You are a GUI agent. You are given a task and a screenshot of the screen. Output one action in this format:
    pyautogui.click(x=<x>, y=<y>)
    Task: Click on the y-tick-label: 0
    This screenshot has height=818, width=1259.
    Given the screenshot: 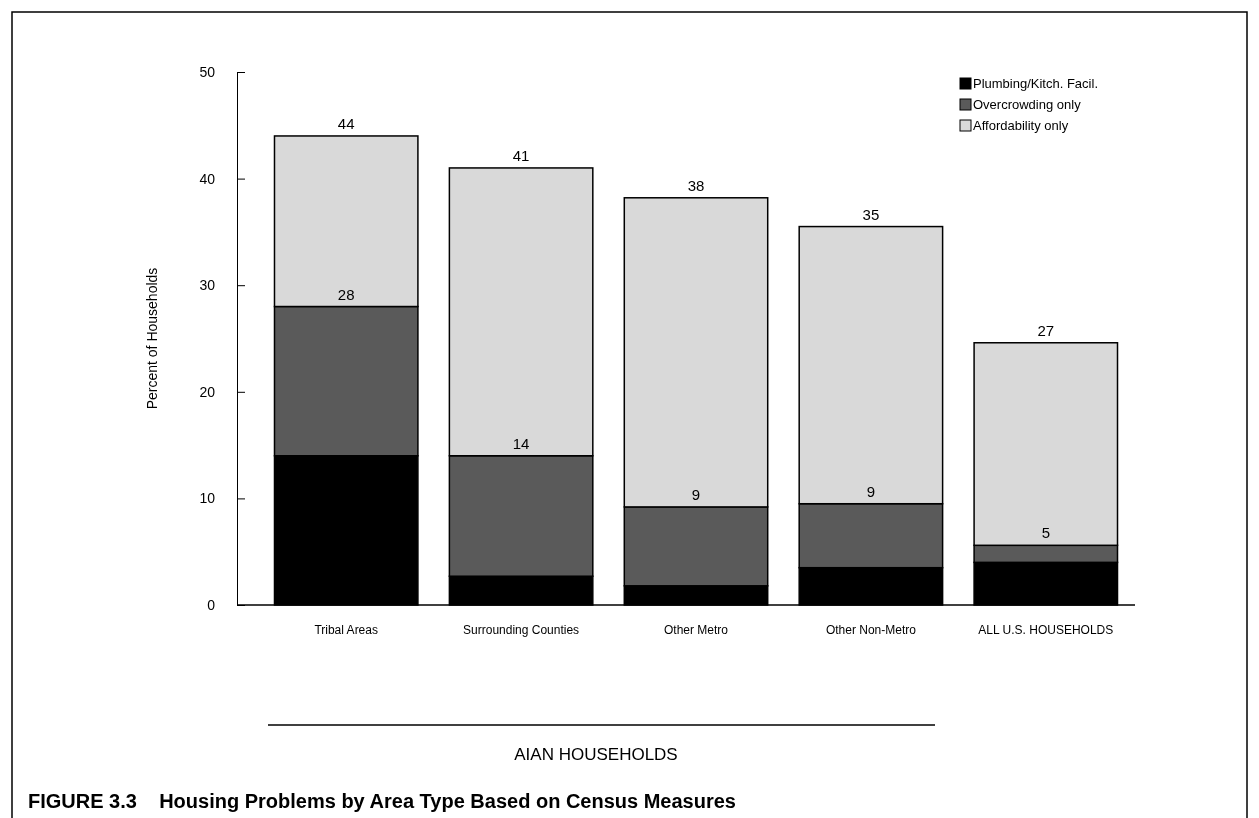 What is the action you would take?
    pyautogui.click(x=211, y=604)
    